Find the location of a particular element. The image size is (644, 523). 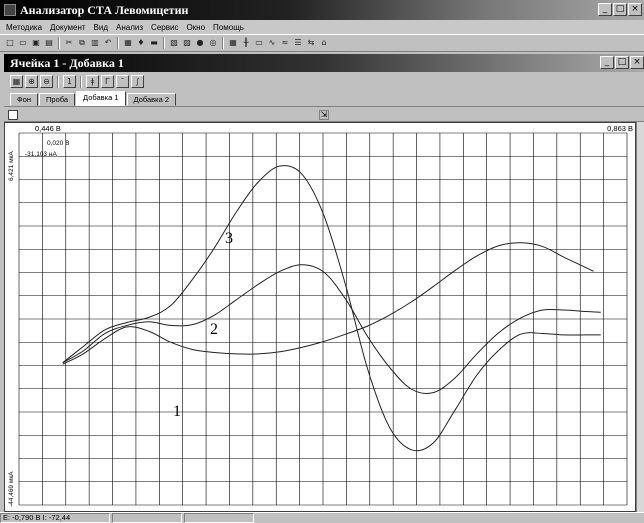

curve-label-2: 2 is located at coordinates (214, 329).